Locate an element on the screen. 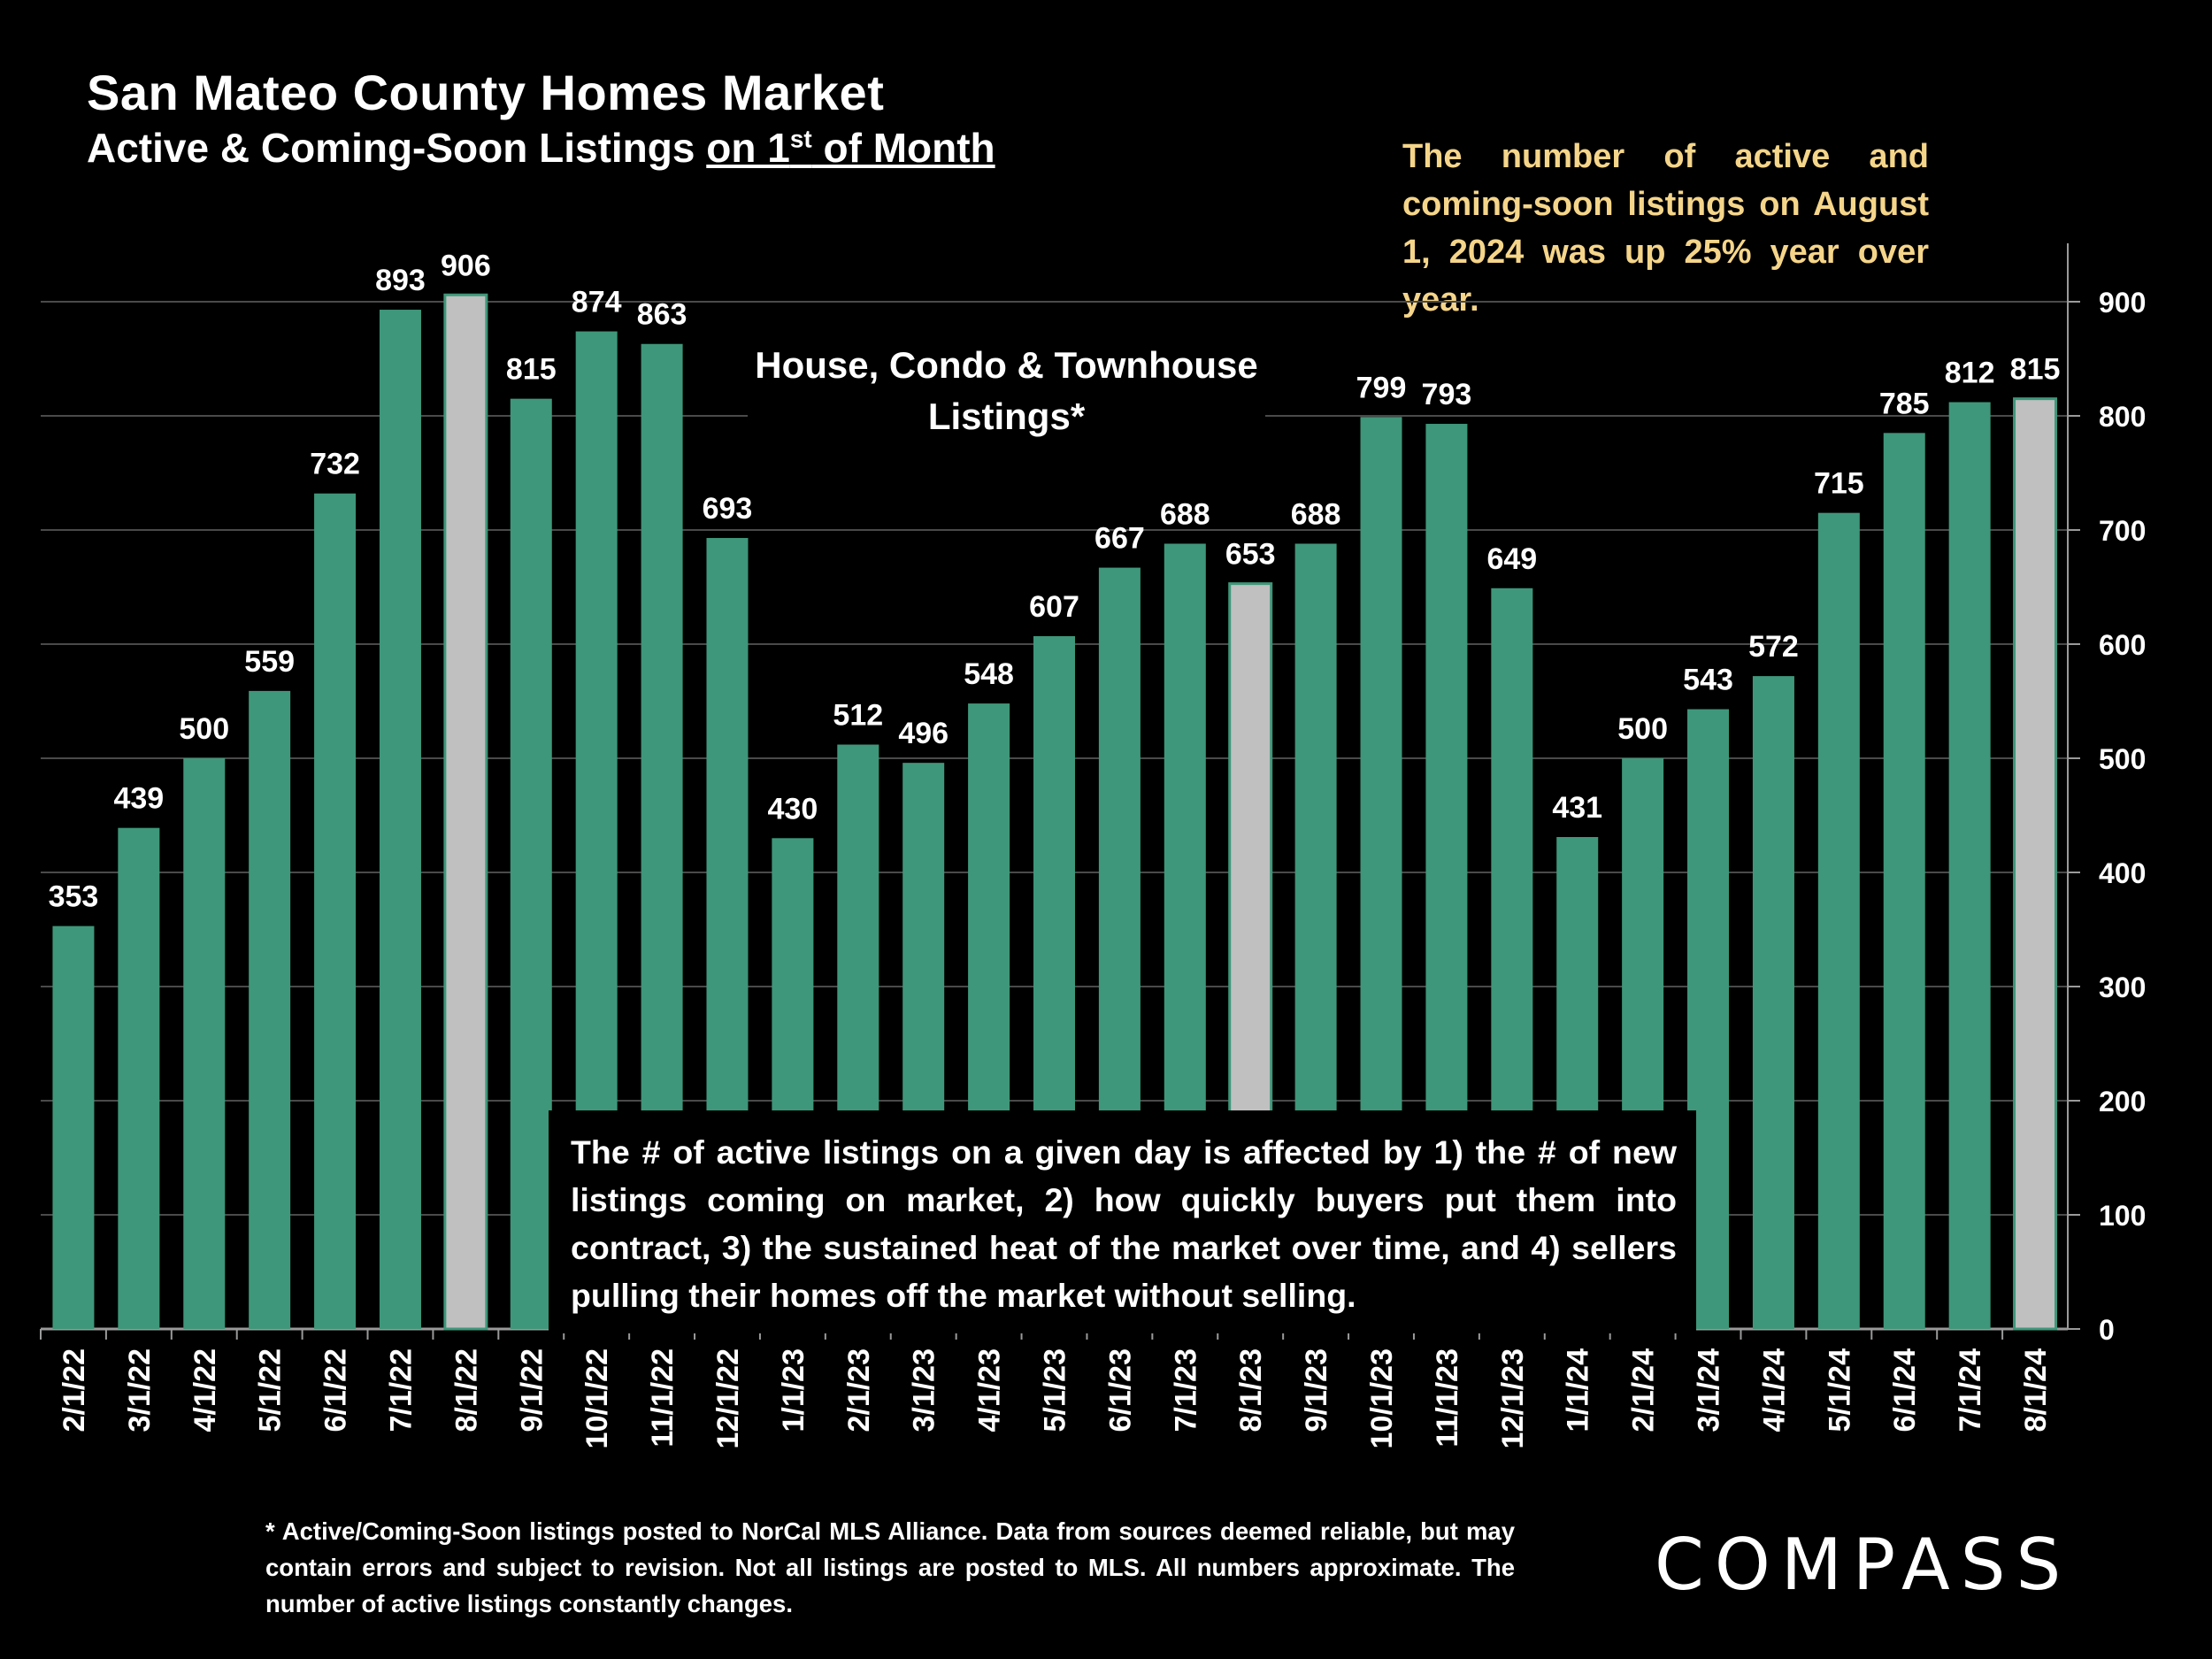 The width and height of the screenshot is (2212, 1659). value-label: 799 is located at coordinates (1382, 388).